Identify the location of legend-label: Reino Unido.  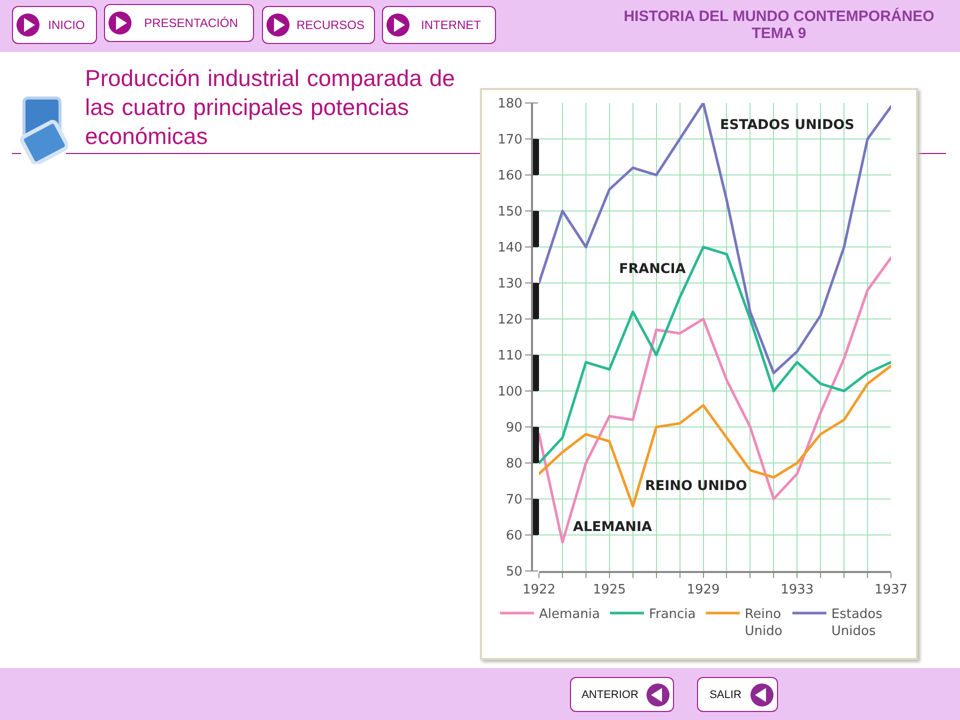
(763, 623).